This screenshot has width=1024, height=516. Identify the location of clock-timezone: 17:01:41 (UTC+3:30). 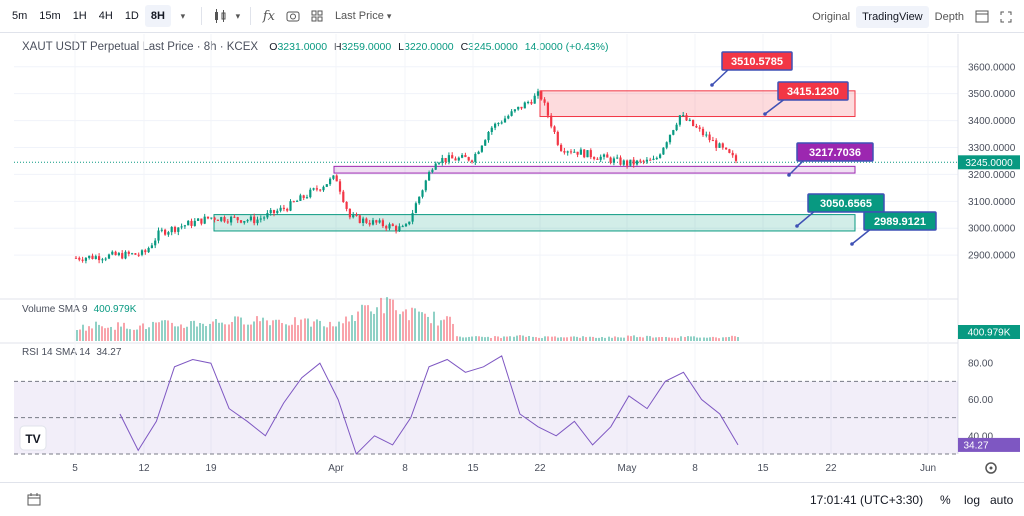
(867, 499).